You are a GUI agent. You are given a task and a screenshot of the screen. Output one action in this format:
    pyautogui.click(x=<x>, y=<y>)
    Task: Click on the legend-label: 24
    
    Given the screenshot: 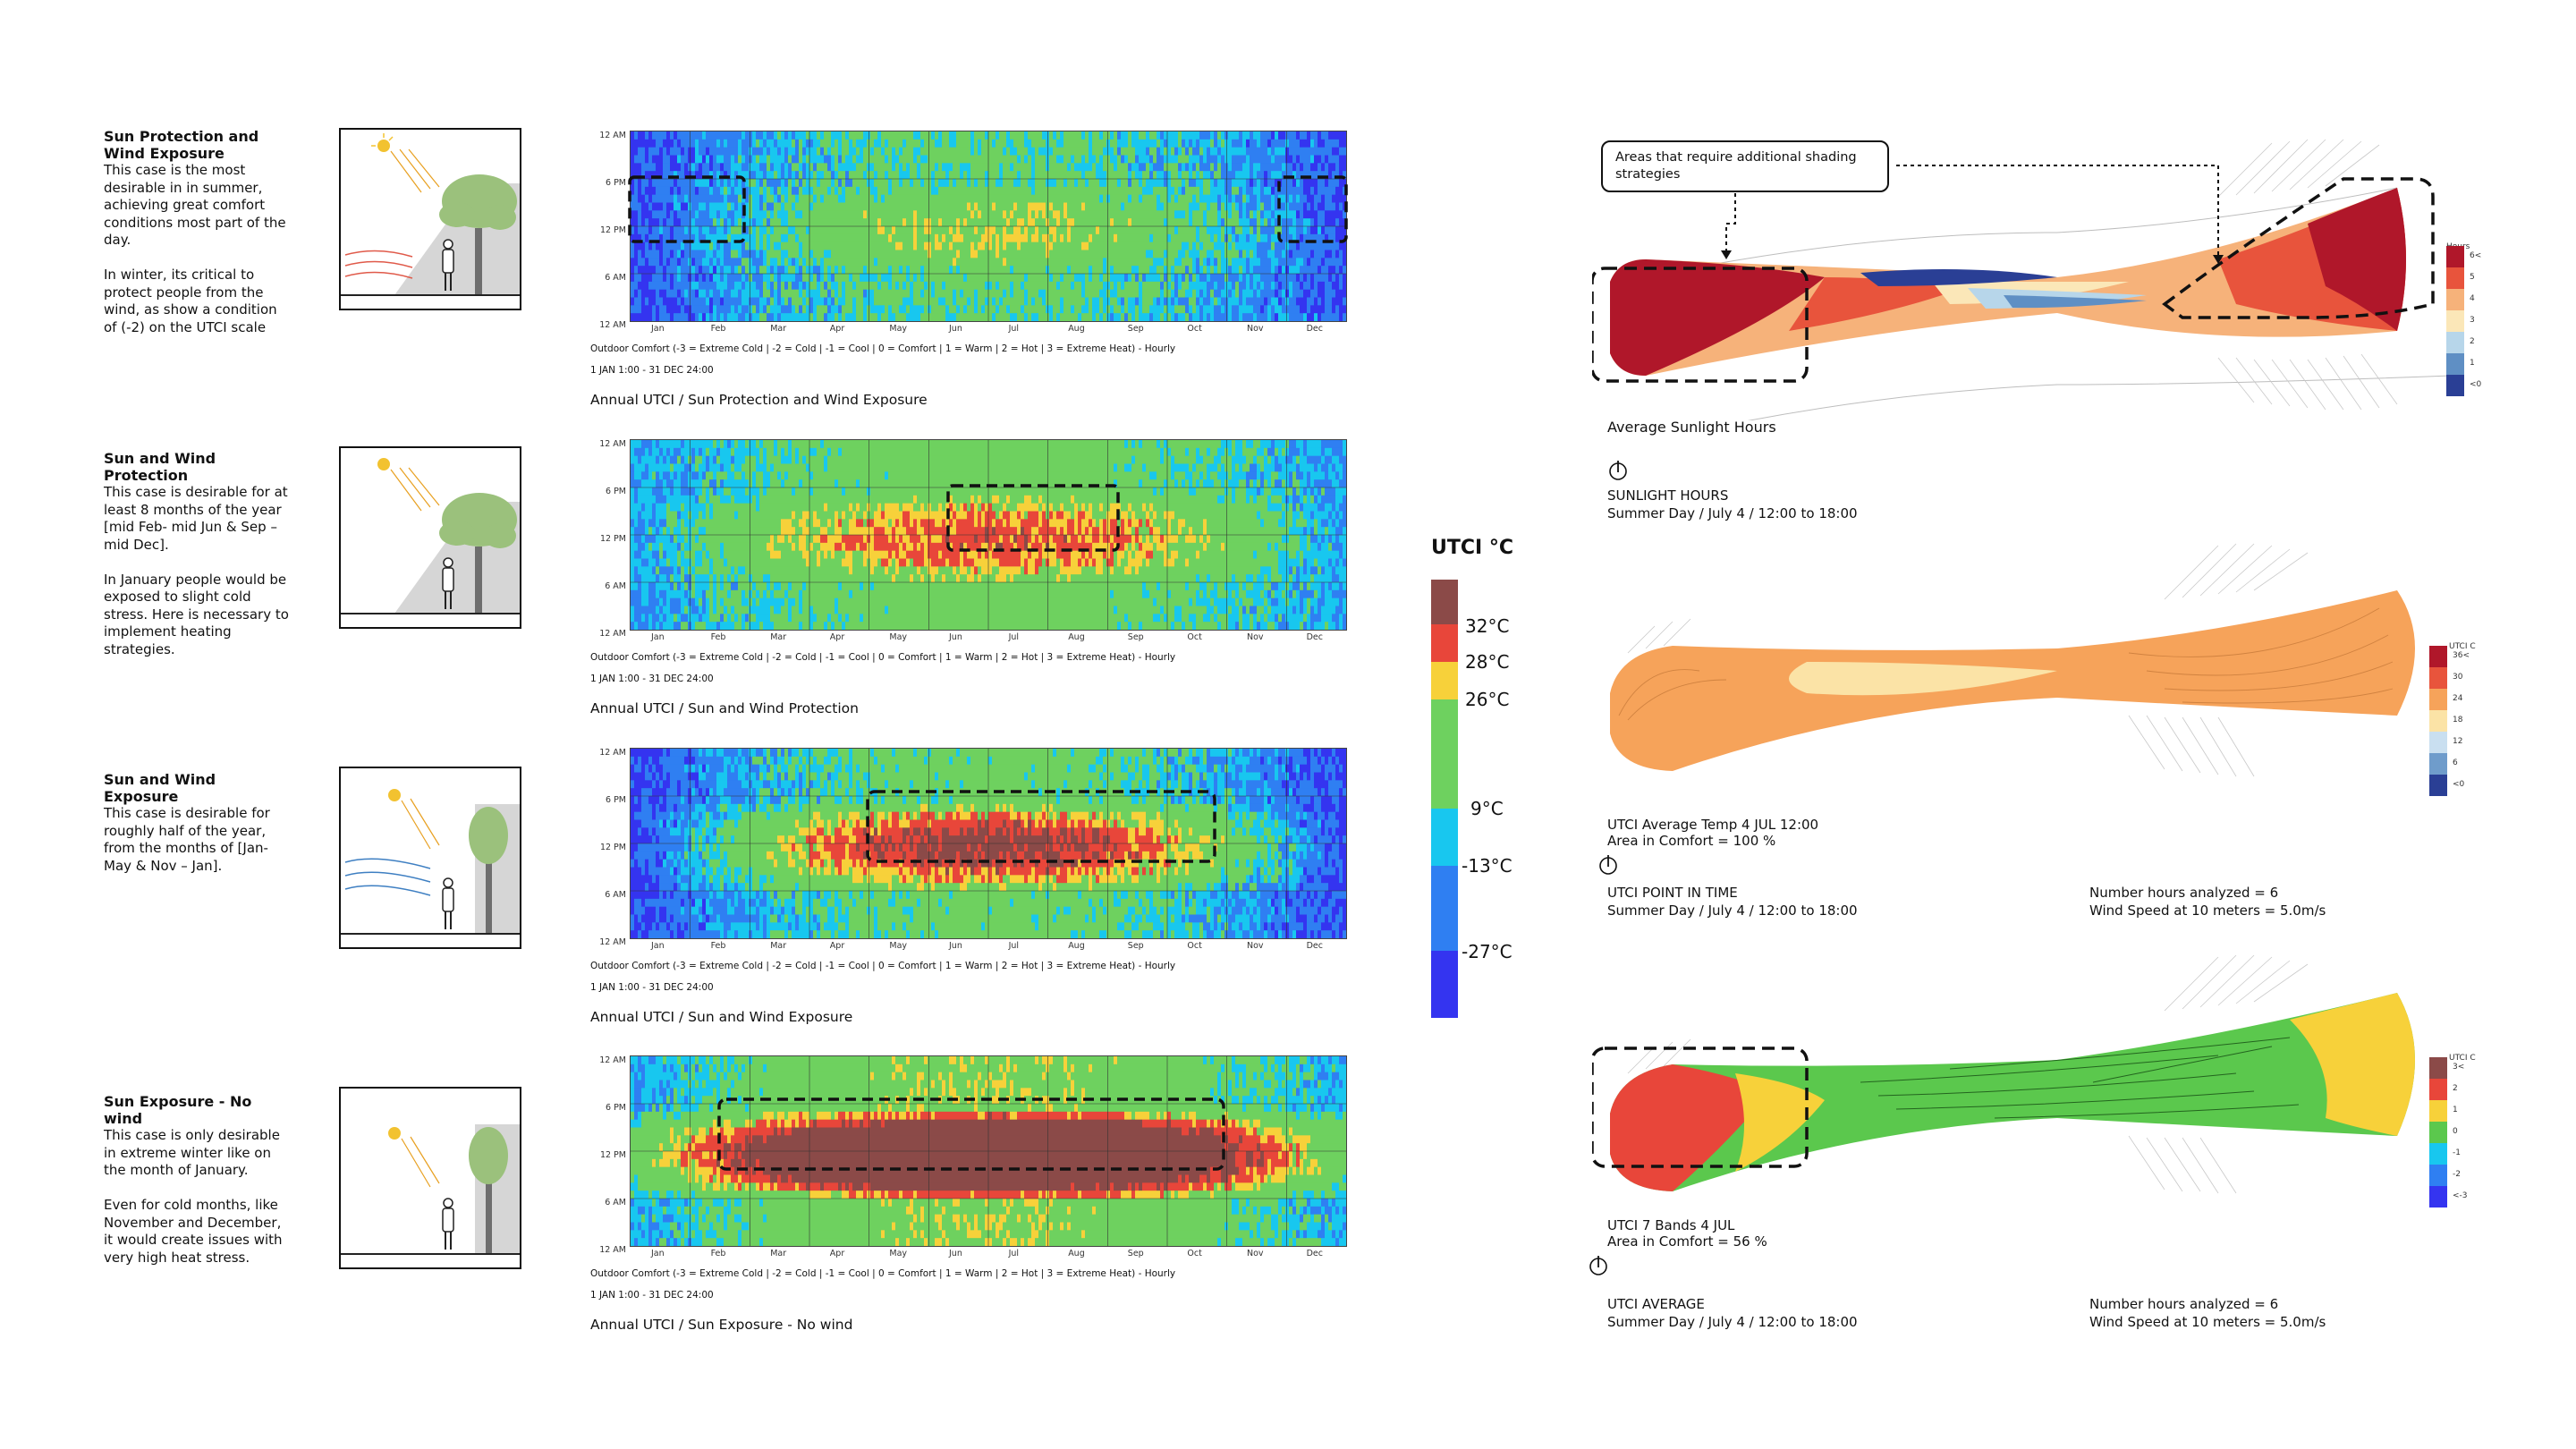 What is the action you would take?
    pyautogui.click(x=2458, y=698)
    